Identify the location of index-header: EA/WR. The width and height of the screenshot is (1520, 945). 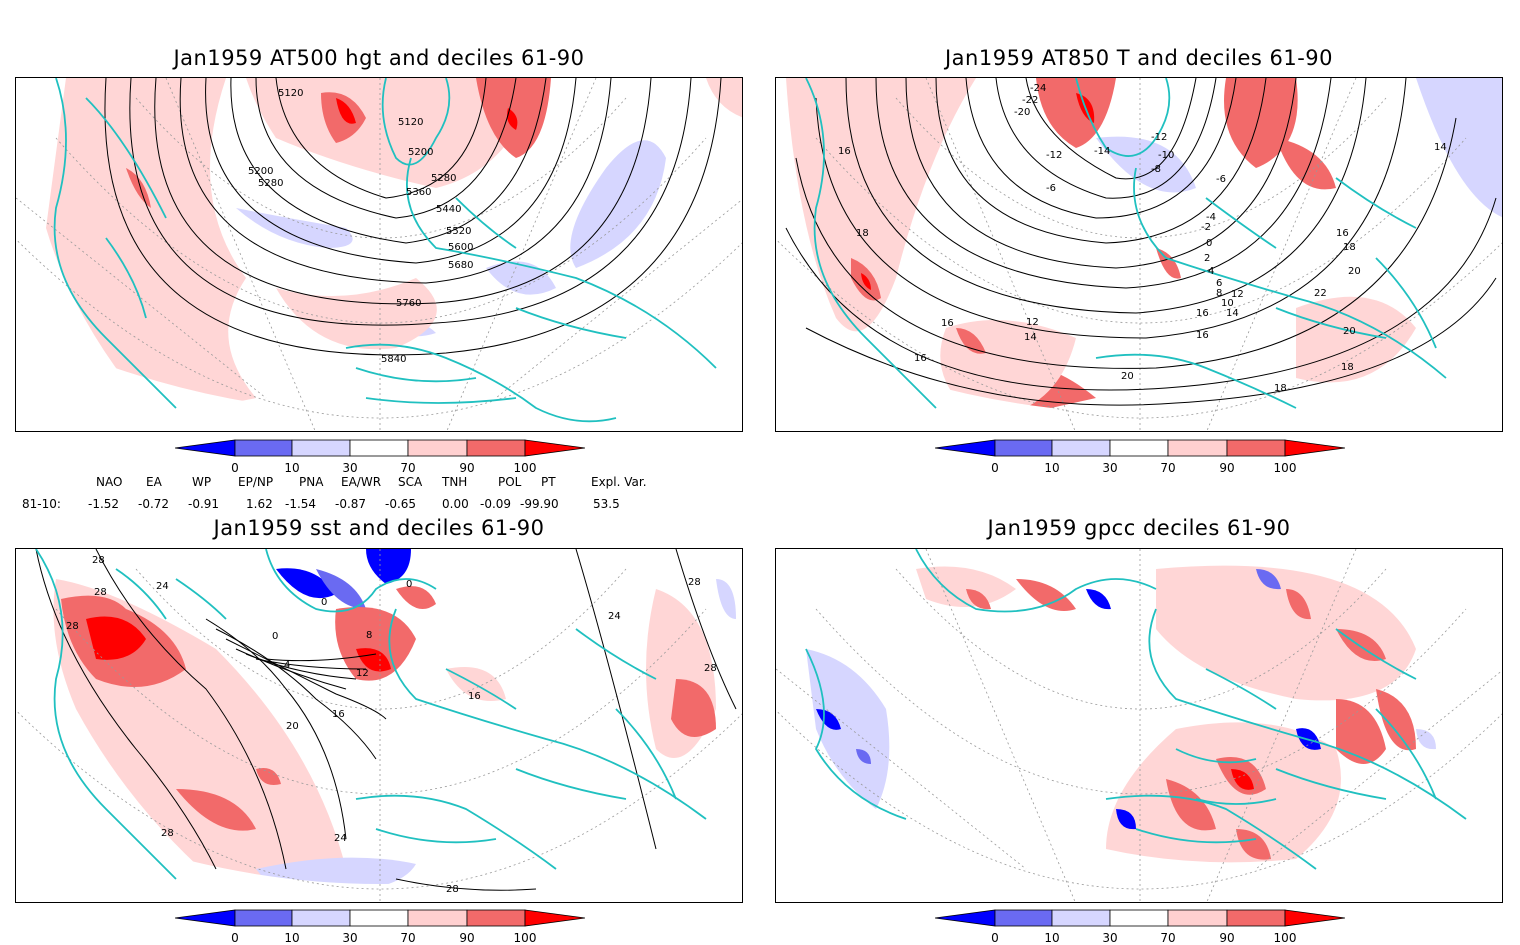
(361, 482).